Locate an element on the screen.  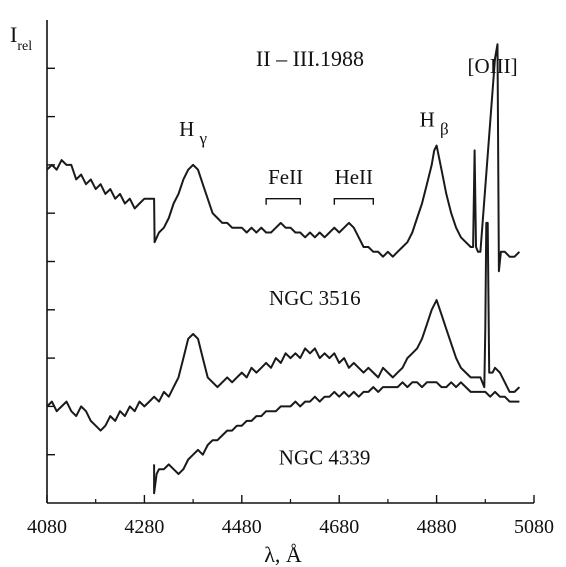
chart-title: II – III.1988 is located at coordinates (310, 58).